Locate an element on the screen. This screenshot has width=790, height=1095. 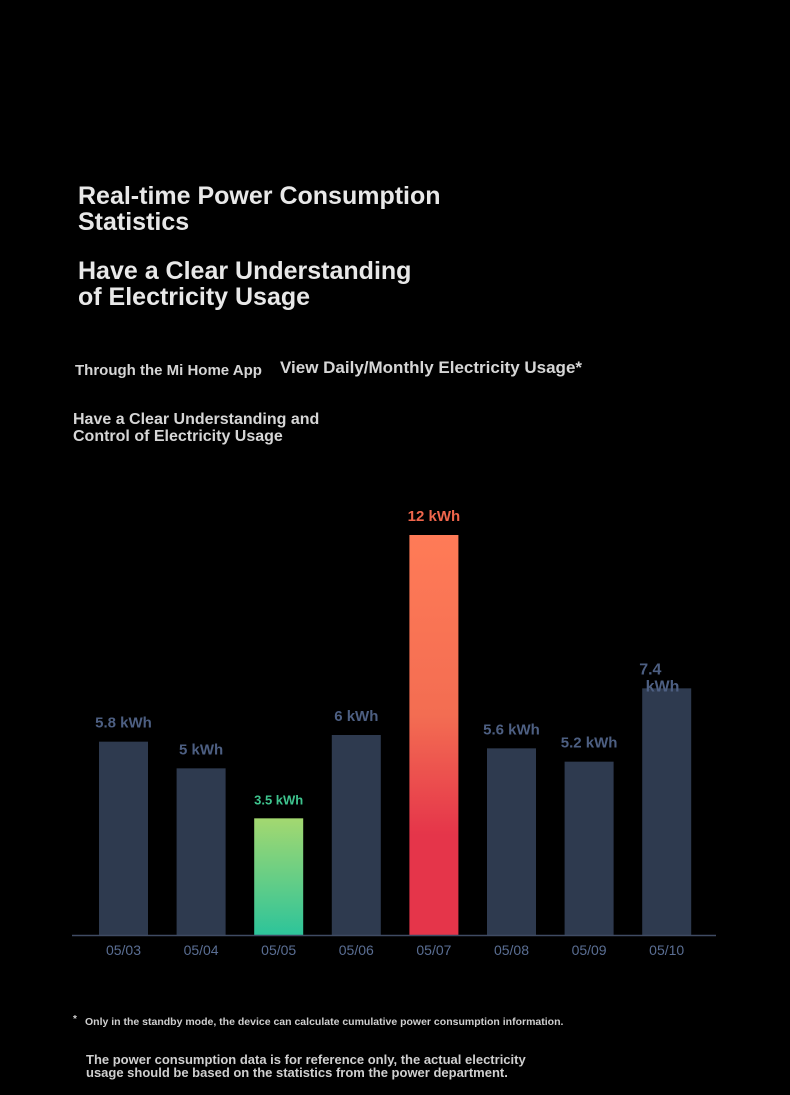
footnote-star: * is located at coordinates (75, 1019).